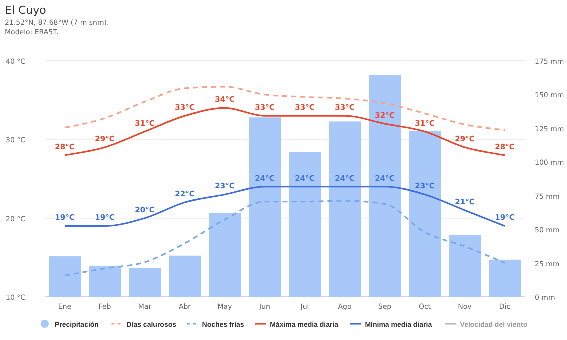  What do you see at coordinates (26, 10) in the screenshot?
I see `chart-title: El Cuyo` at bounding box center [26, 10].